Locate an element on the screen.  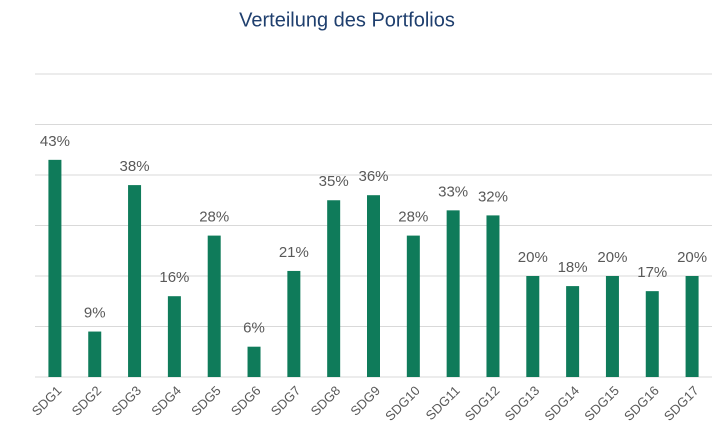
x-tick-label: SDG5 is located at coordinates (206, 401).